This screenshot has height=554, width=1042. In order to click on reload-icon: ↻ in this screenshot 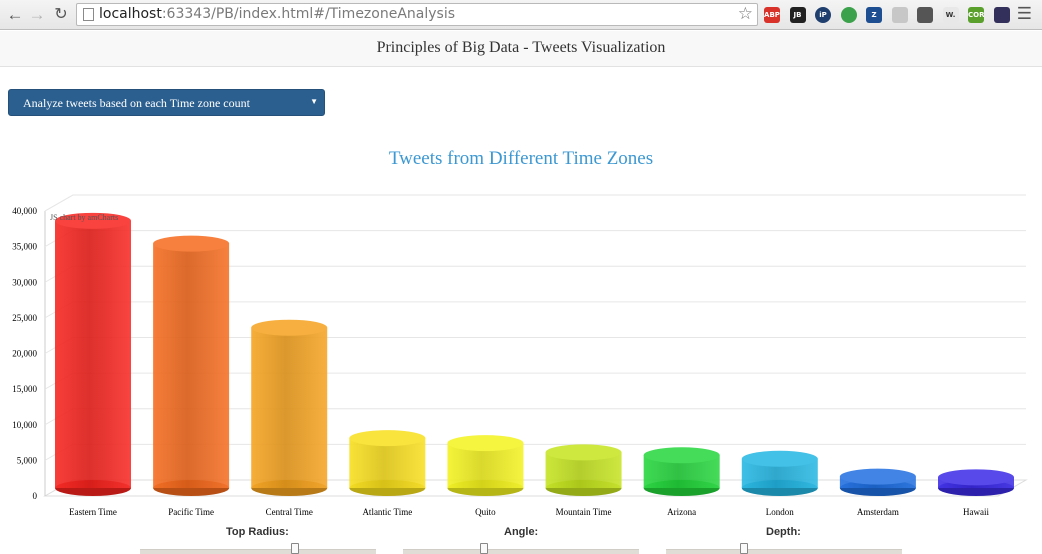, I will do `click(61, 14)`.